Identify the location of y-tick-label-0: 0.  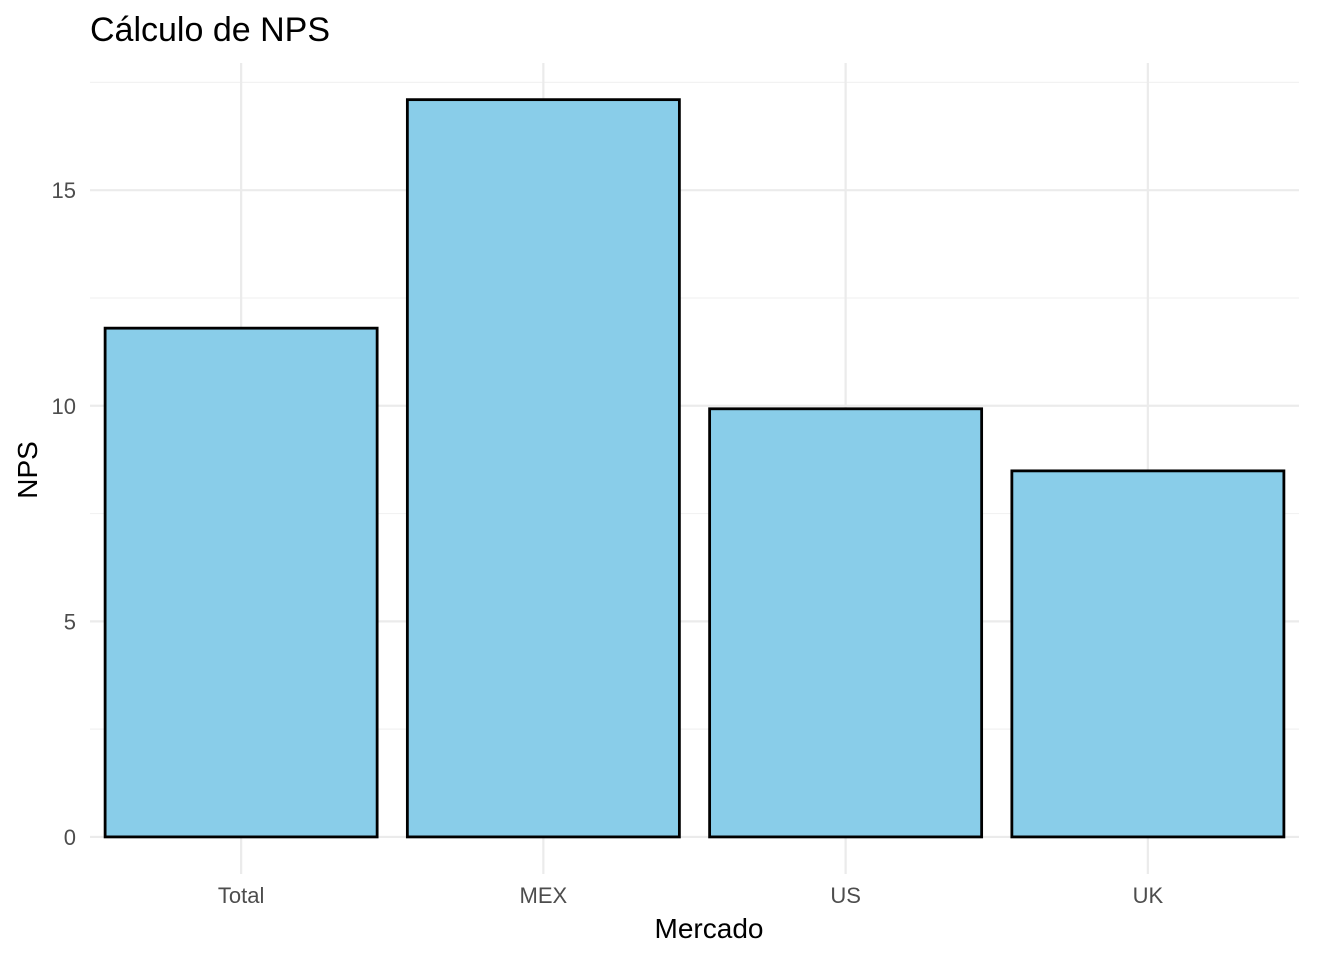
(70, 837).